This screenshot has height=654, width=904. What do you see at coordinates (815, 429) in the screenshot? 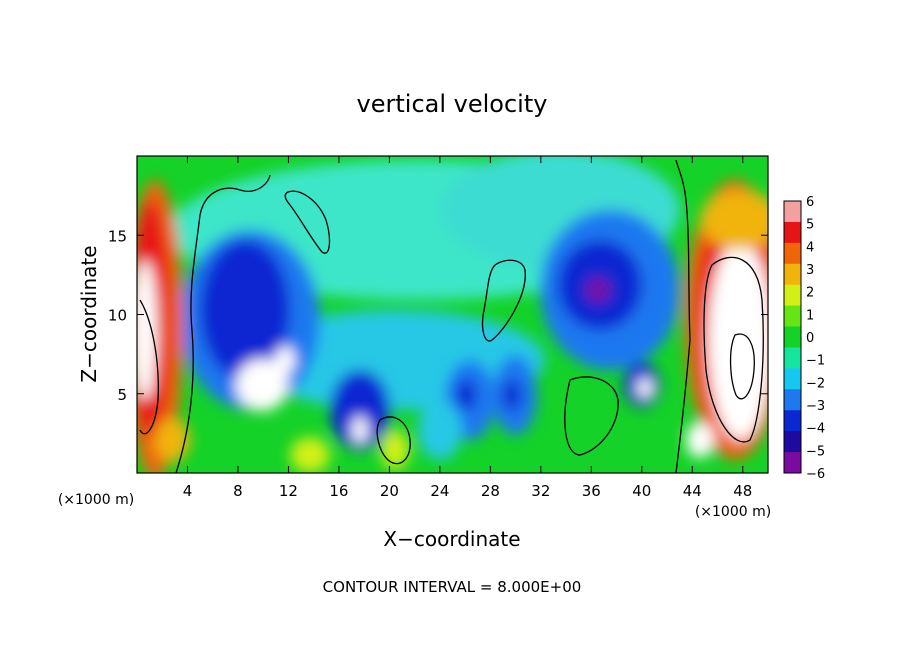
I see `colorbar-label: −4` at bounding box center [815, 429].